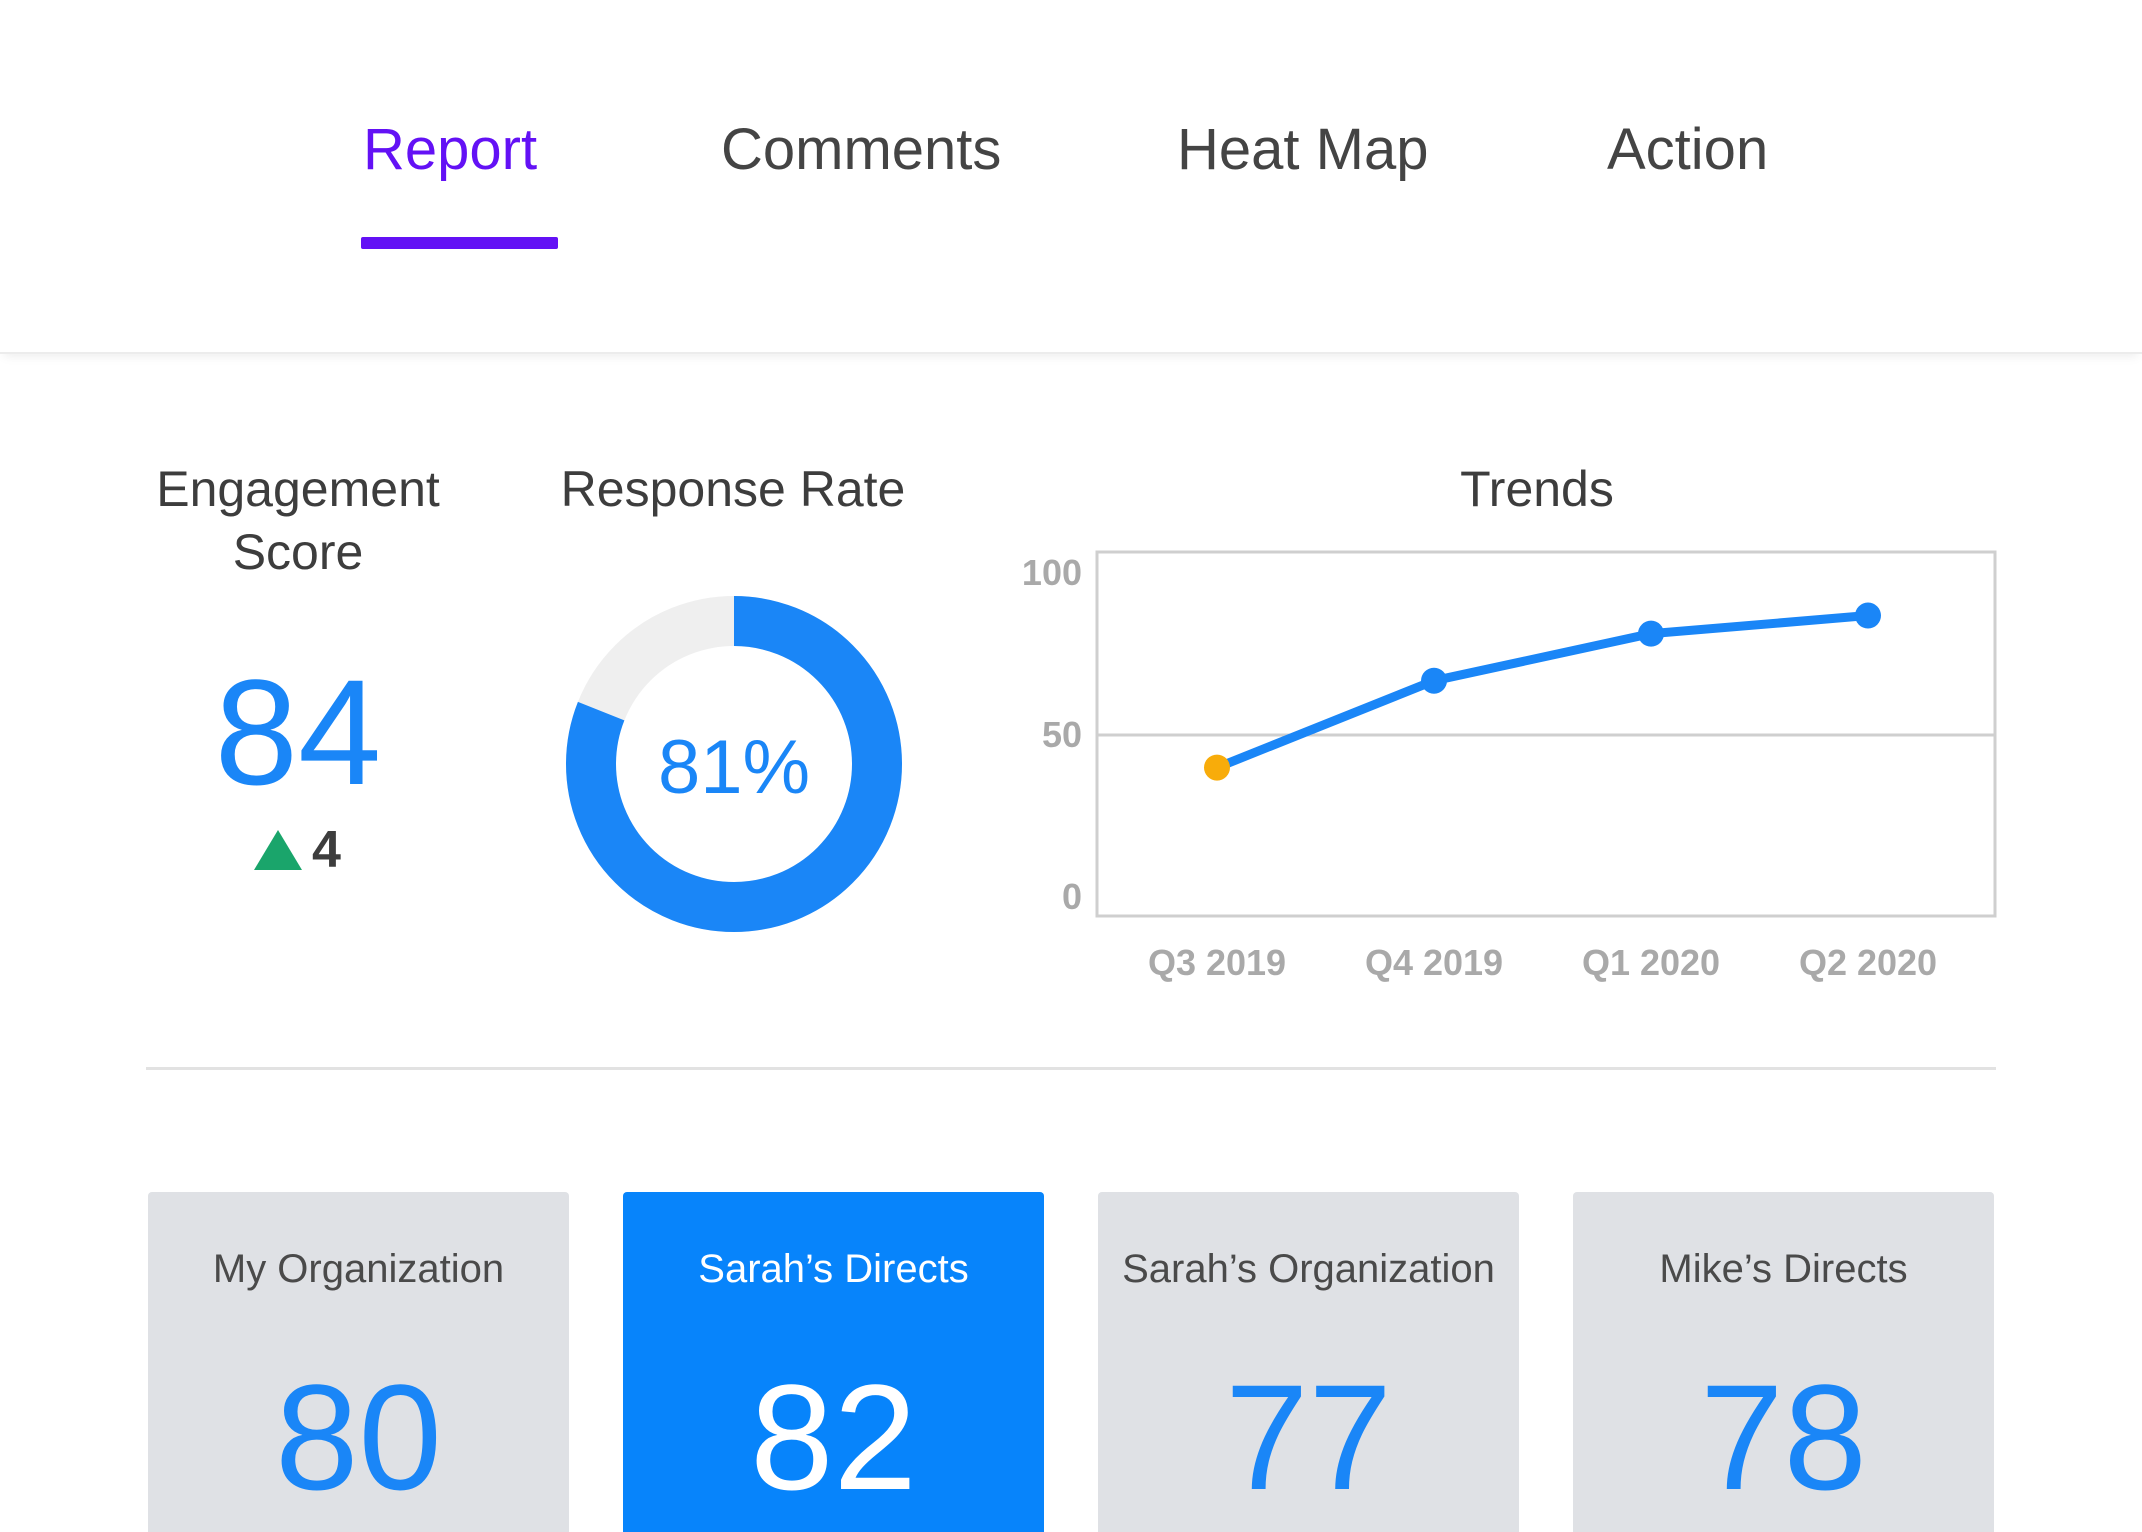 The height and width of the screenshot is (1532, 2142). I want to click on tab-comments: Comments, so click(861, 149).